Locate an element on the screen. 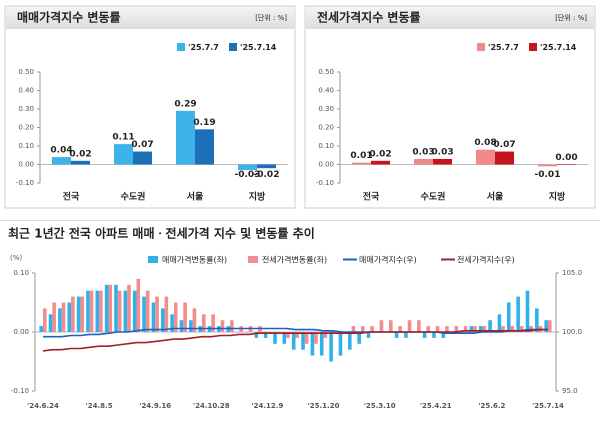  data-label: 0.11 is located at coordinates (123, 138).